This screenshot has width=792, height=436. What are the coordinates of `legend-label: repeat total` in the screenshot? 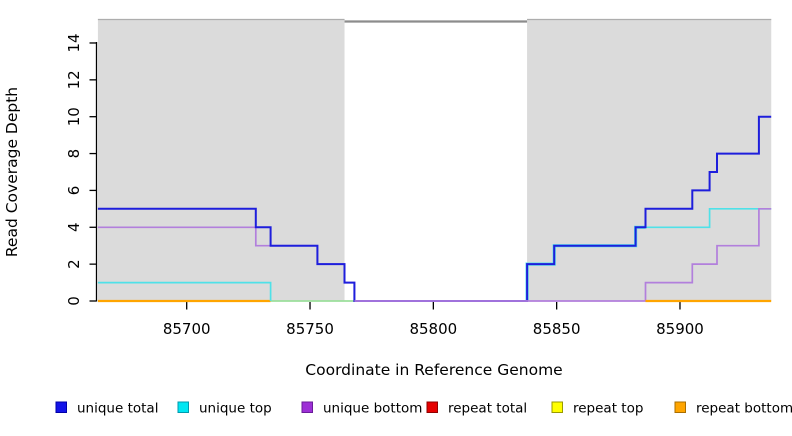 It's located at (487, 409).